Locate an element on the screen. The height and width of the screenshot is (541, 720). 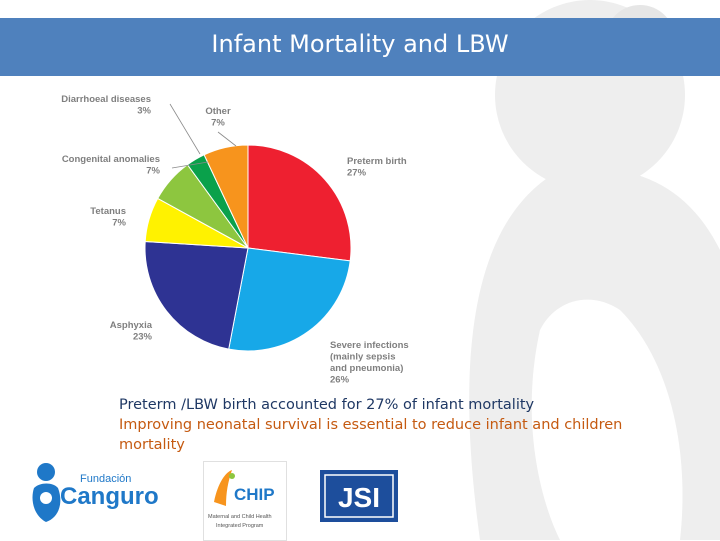
pie-slice-other is located at coordinates (226, 196).